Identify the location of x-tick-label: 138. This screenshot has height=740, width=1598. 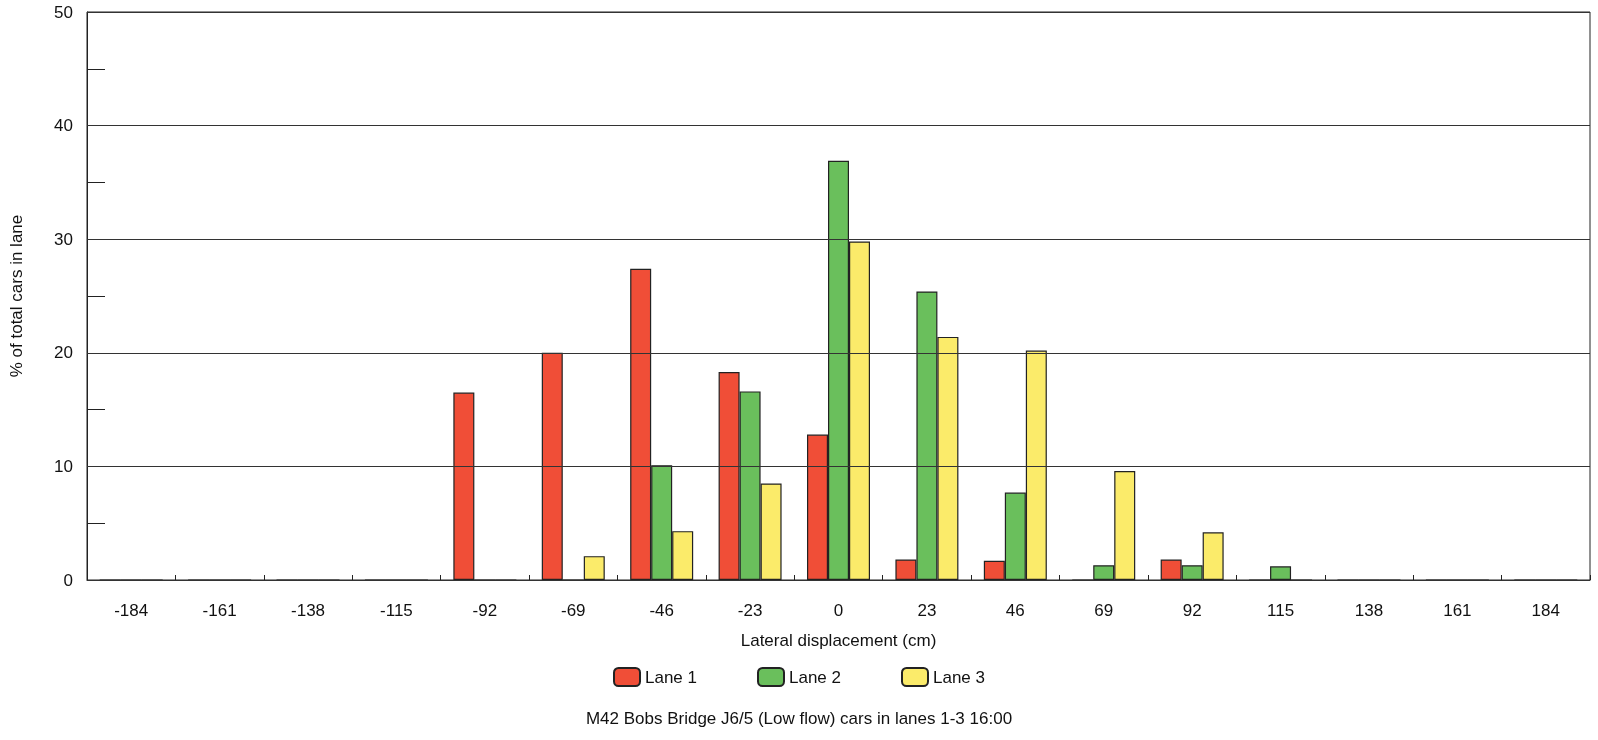
(1369, 610).